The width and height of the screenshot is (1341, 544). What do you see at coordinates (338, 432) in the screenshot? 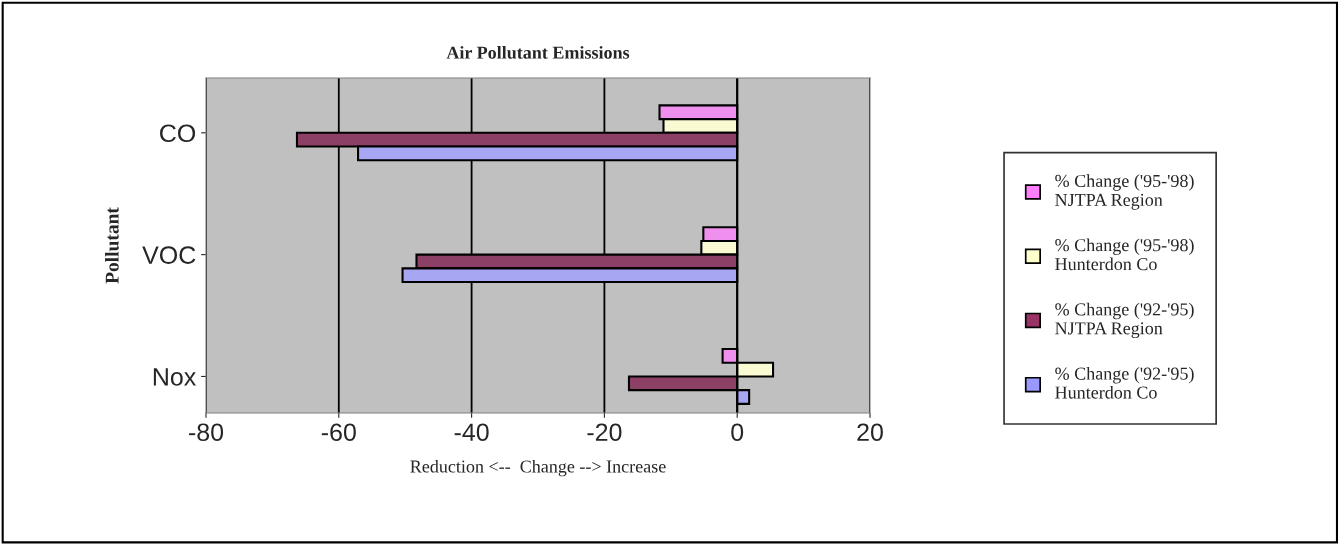
I see `x-tick-label: -60` at bounding box center [338, 432].